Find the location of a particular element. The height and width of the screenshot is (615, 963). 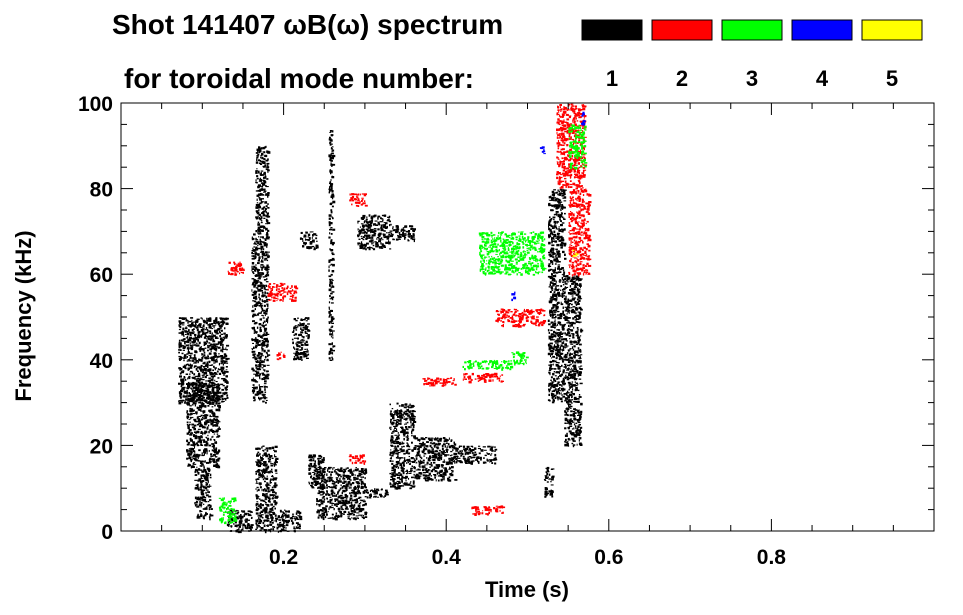

y-tick-label: 20 is located at coordinates (101, 446).